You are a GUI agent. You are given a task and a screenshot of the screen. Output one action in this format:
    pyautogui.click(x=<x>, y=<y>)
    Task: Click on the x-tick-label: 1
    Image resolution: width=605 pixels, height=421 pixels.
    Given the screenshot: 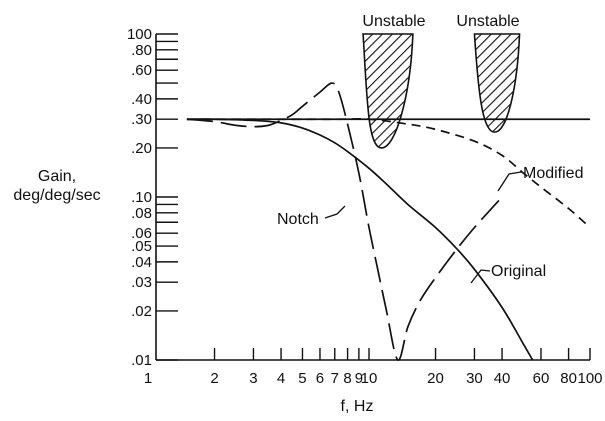 What is the action you would take?
    pyautogui.click(x=148, y=378)
    